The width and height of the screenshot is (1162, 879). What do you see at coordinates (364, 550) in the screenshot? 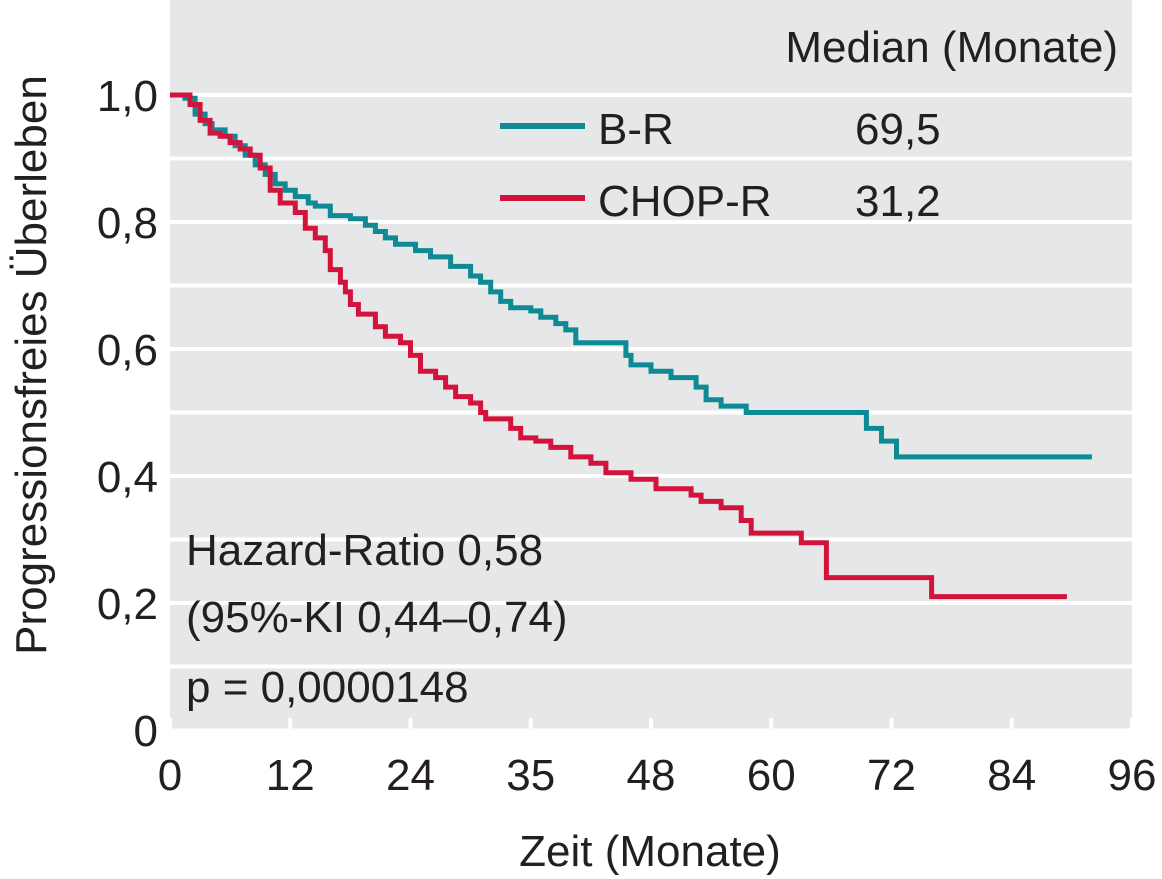
I see `hazard-ratio-text: Hazard-Ratio 0,58` at bounding box center [364, 550].